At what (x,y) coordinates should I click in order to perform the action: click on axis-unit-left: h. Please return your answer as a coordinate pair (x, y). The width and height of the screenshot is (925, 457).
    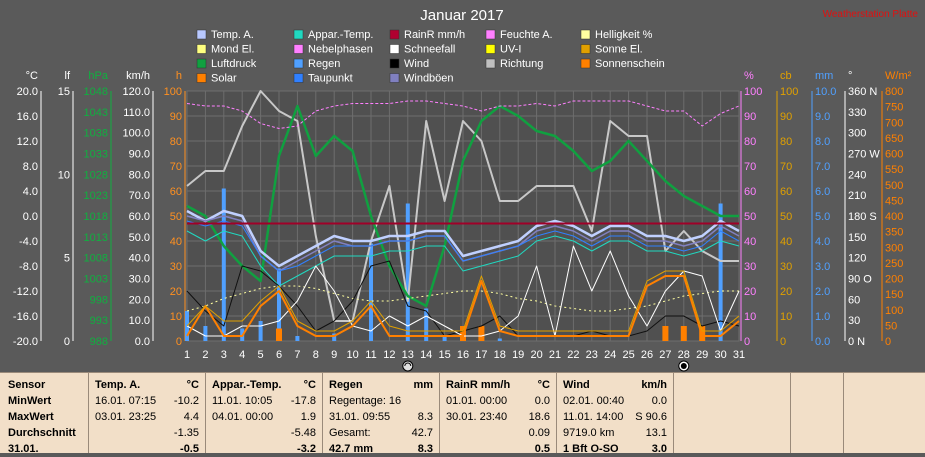
    Looking at the image, I should click on (179, 76).